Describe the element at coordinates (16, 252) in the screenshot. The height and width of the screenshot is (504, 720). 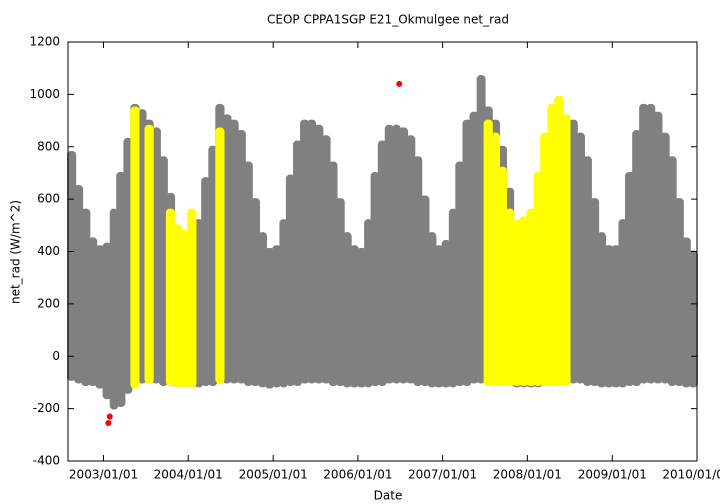
I see `y-axis-label: net_rad (W/m^2)` at that location.